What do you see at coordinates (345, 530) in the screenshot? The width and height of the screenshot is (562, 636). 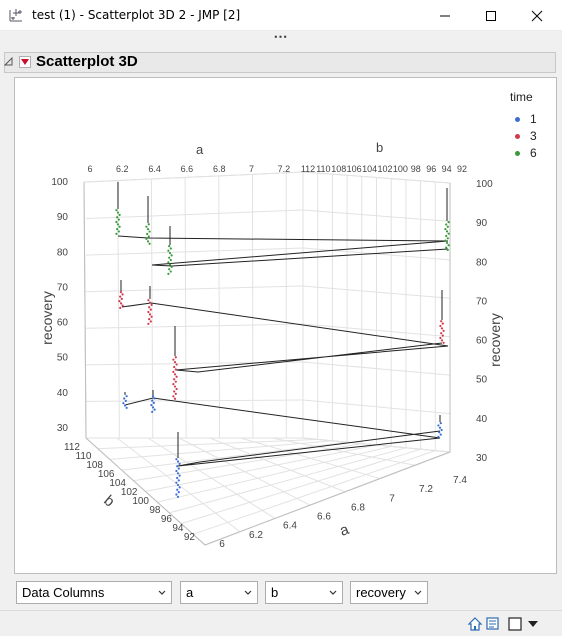 I see `axis-label-a-bottom: a` at bounding box center [345, 530].